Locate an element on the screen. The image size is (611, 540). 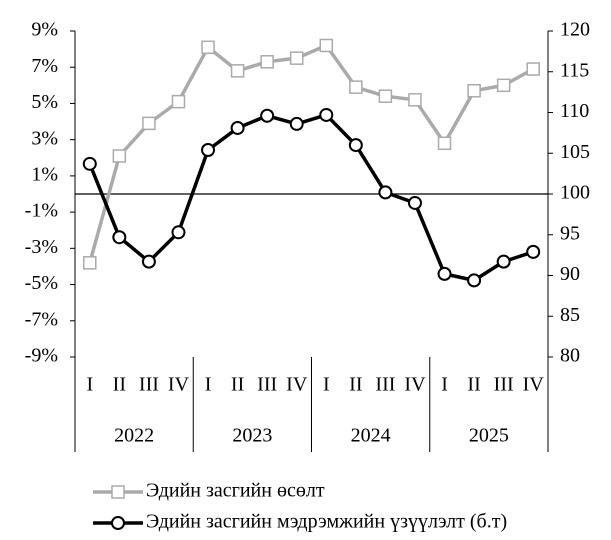
y-tick-label: -9% is located at coordinates (41, 356).